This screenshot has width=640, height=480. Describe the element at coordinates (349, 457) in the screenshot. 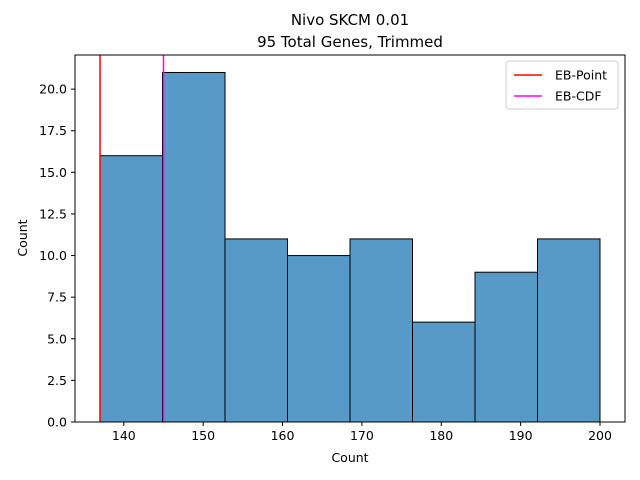

I see `x-axis-label: Count` at that location.